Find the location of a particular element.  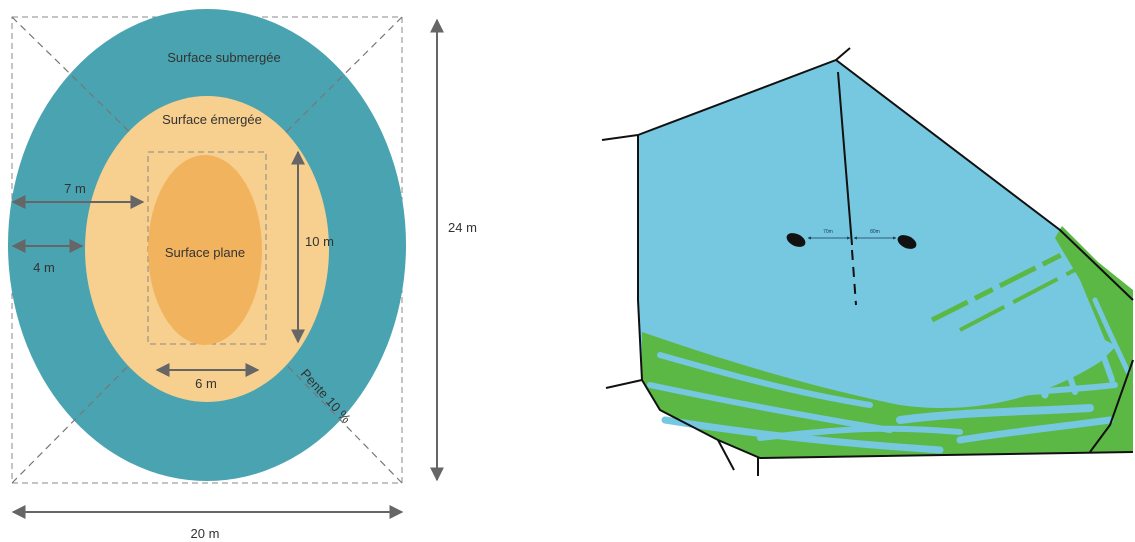

distance-label-right: 80m is located at coordinates (875, 232).